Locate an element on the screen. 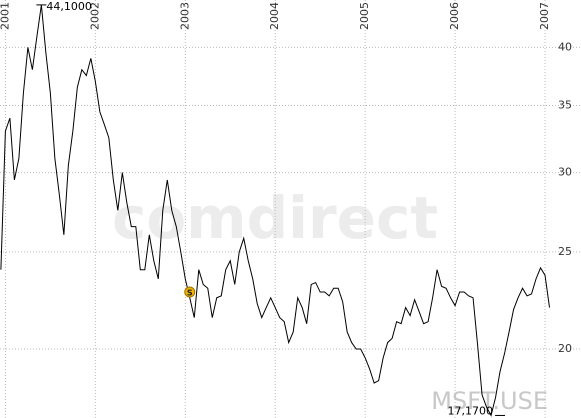  x-tick-label: 2005 is located at coordinates (364, 16).